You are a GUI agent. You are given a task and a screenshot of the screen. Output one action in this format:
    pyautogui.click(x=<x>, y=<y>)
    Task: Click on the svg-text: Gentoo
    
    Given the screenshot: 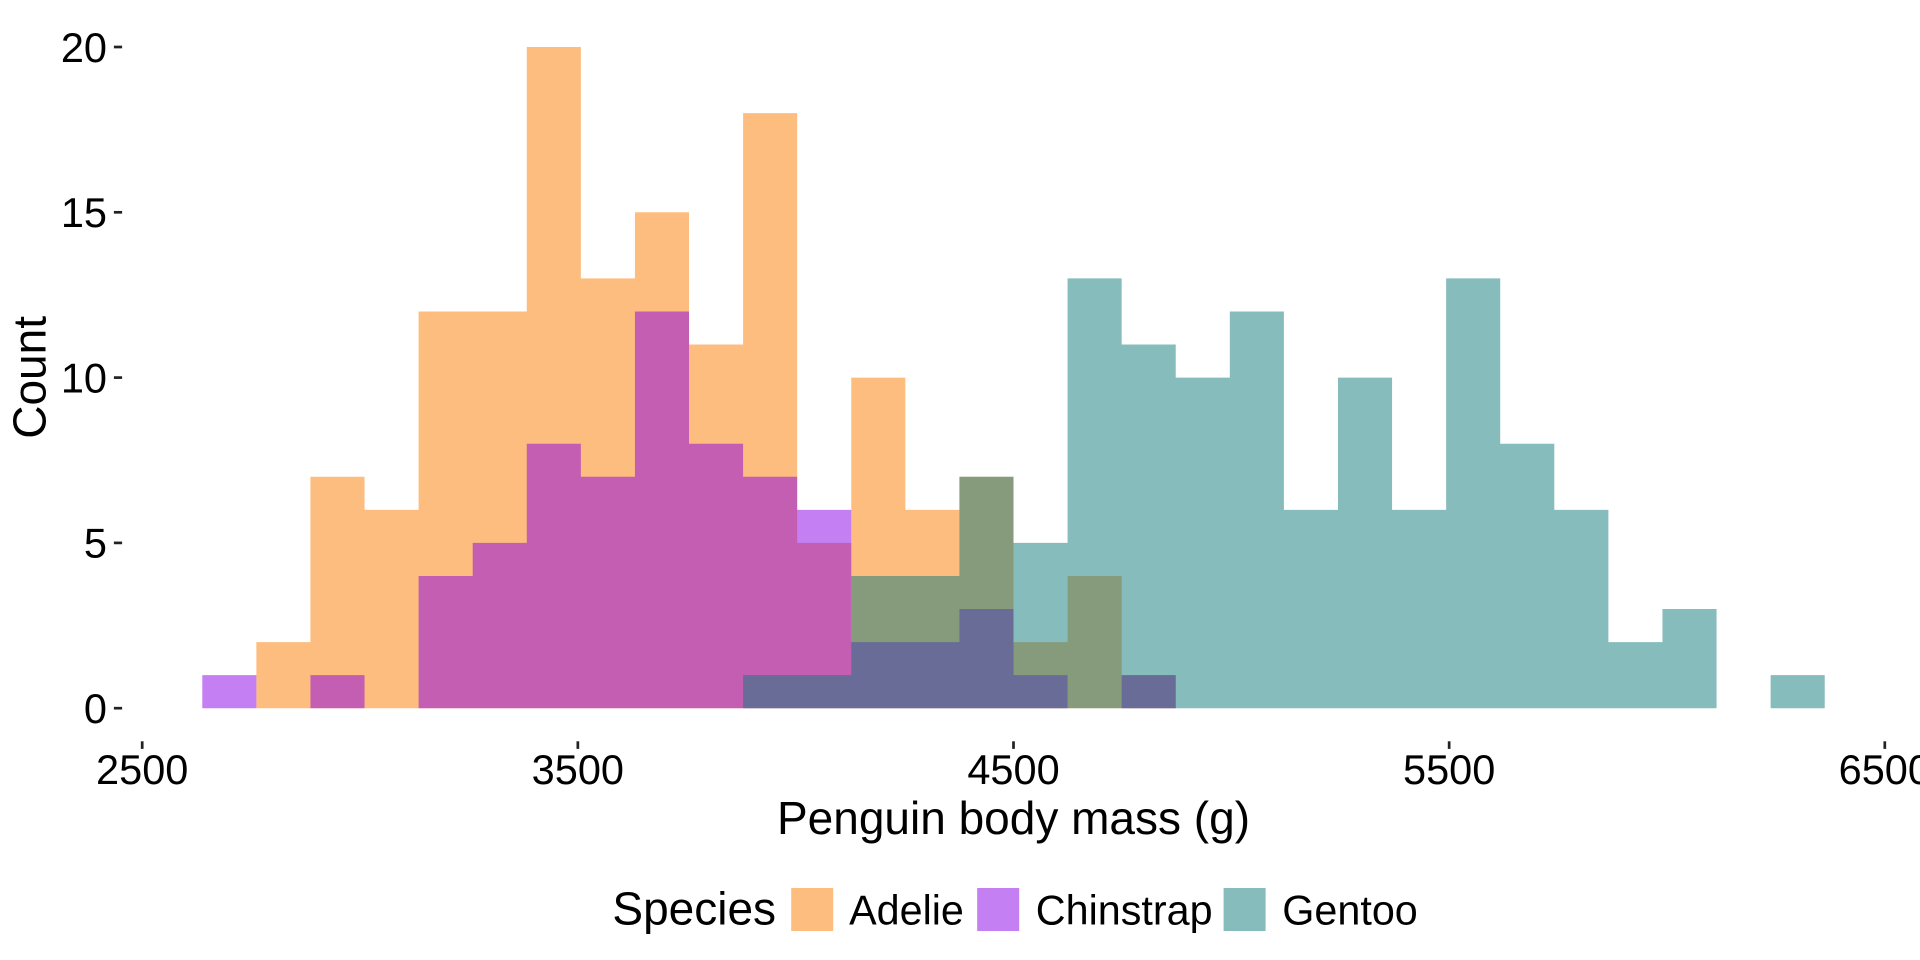 What is the action you would take?
    pyautogui.click(x=1349, y=910)
    